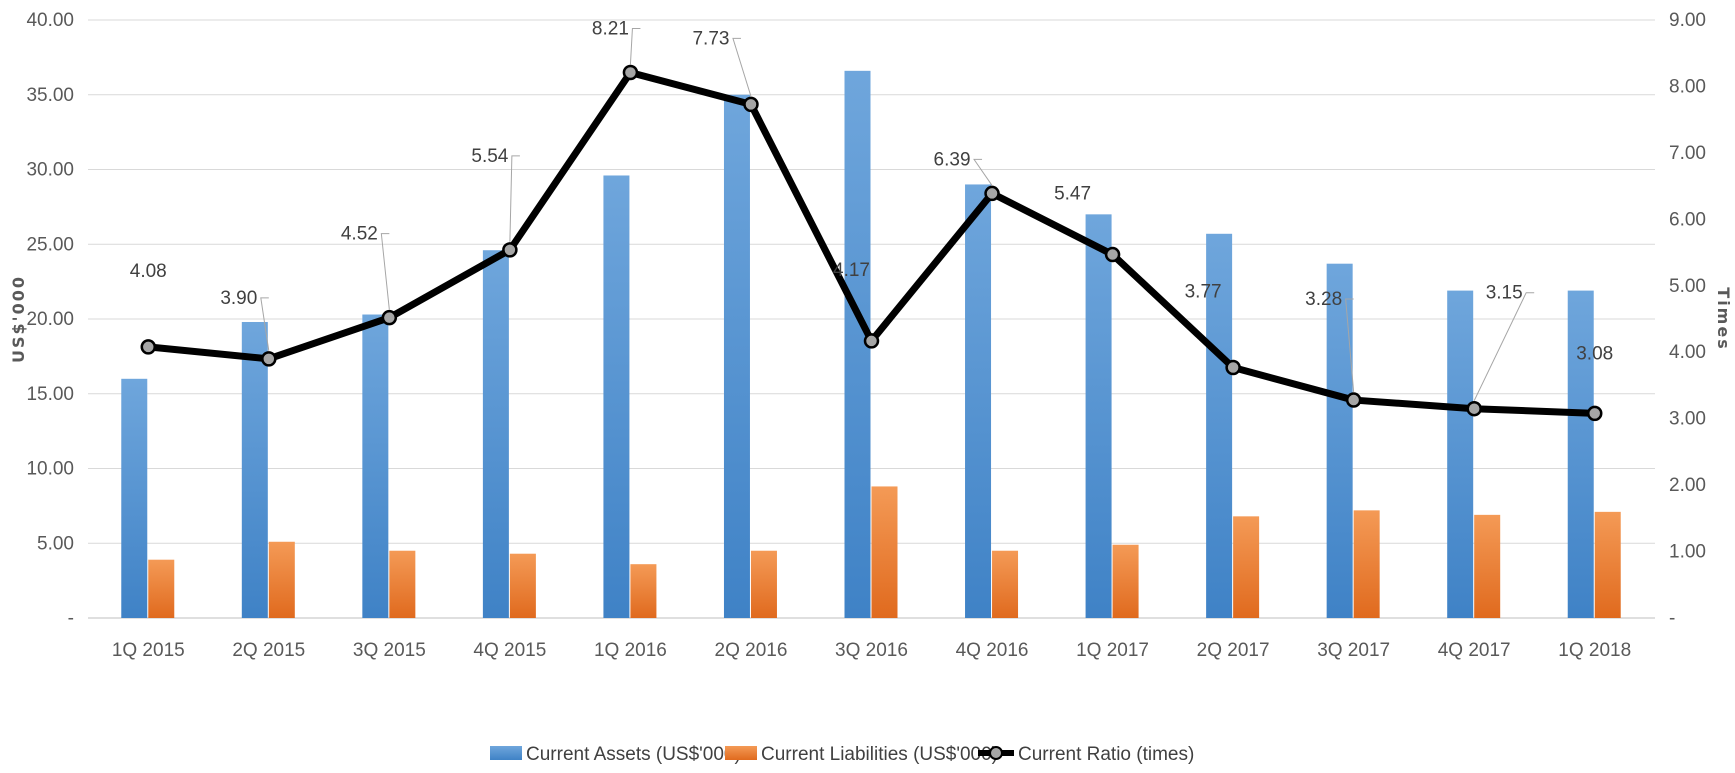 Image resolution: width=1735 pixels, height=773 pixels. I want to click on x-tick-label: 1Q 2015, so click(148, 650).